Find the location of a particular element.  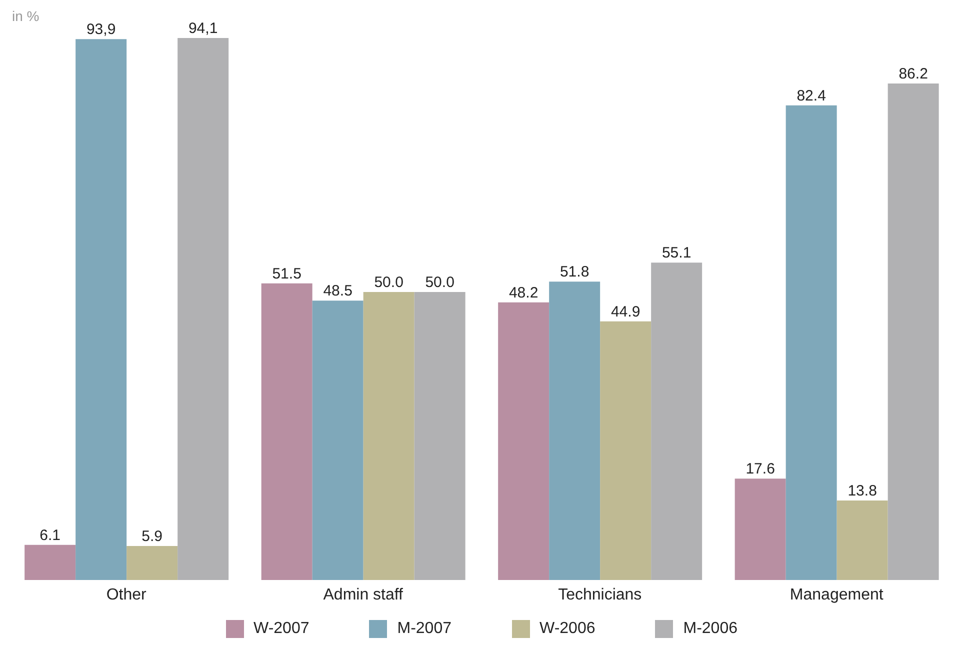

x-tick-label: Admin staff is located at coordinates (363, 595).